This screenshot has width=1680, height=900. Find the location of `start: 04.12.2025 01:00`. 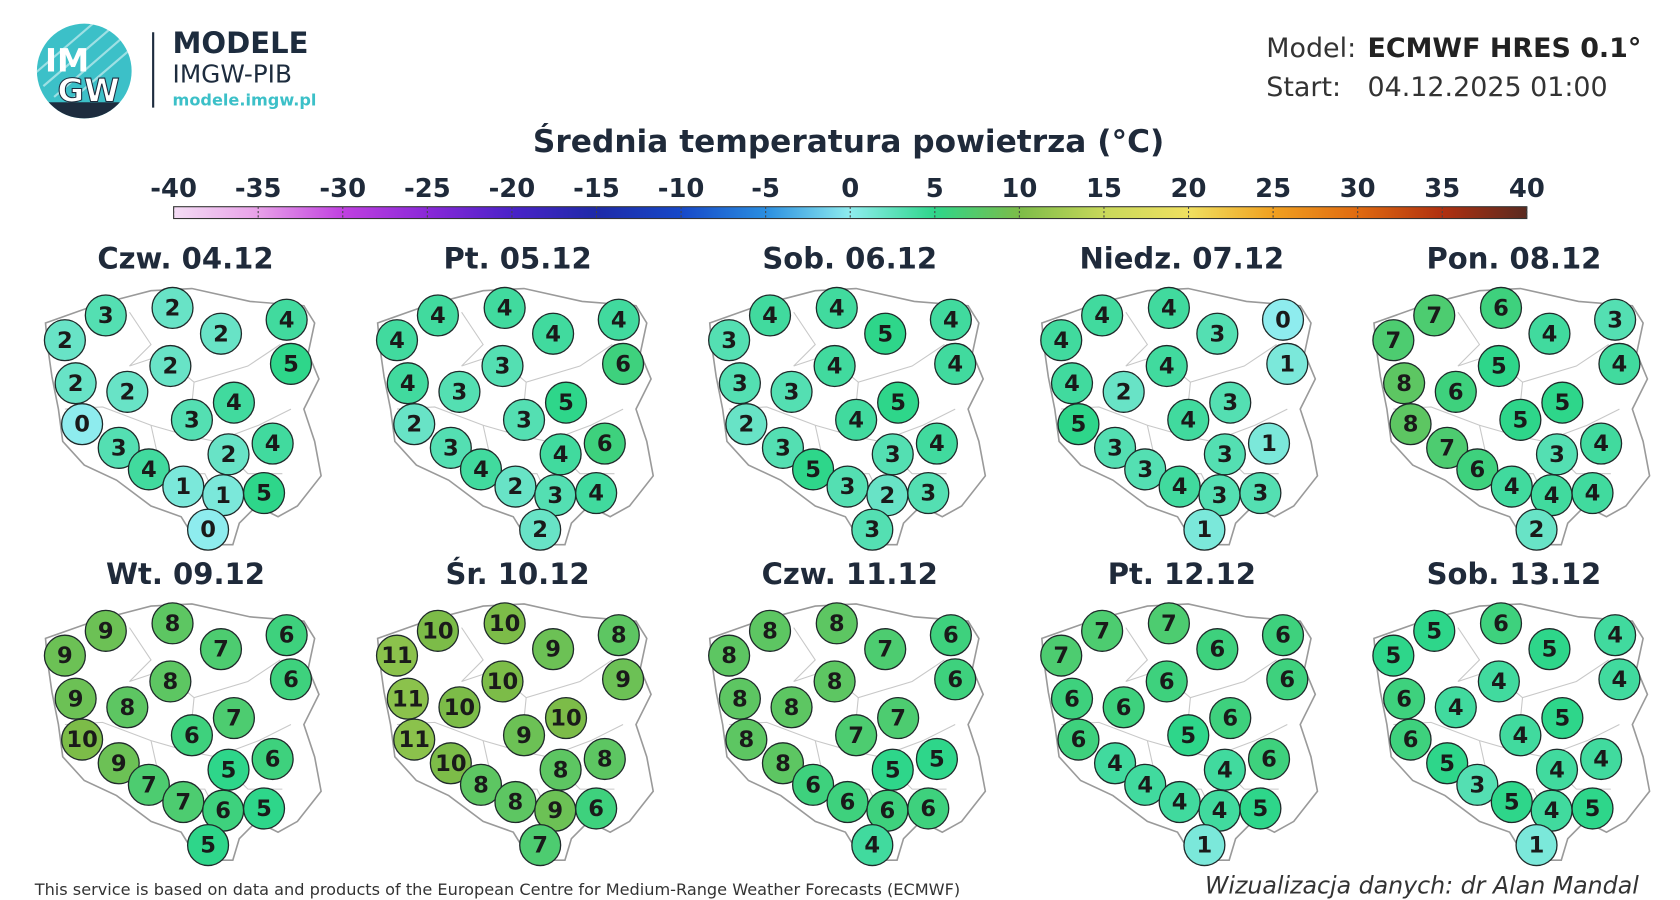

start: 04.12.2025 01:00 is located at coordinates (1488, 87).